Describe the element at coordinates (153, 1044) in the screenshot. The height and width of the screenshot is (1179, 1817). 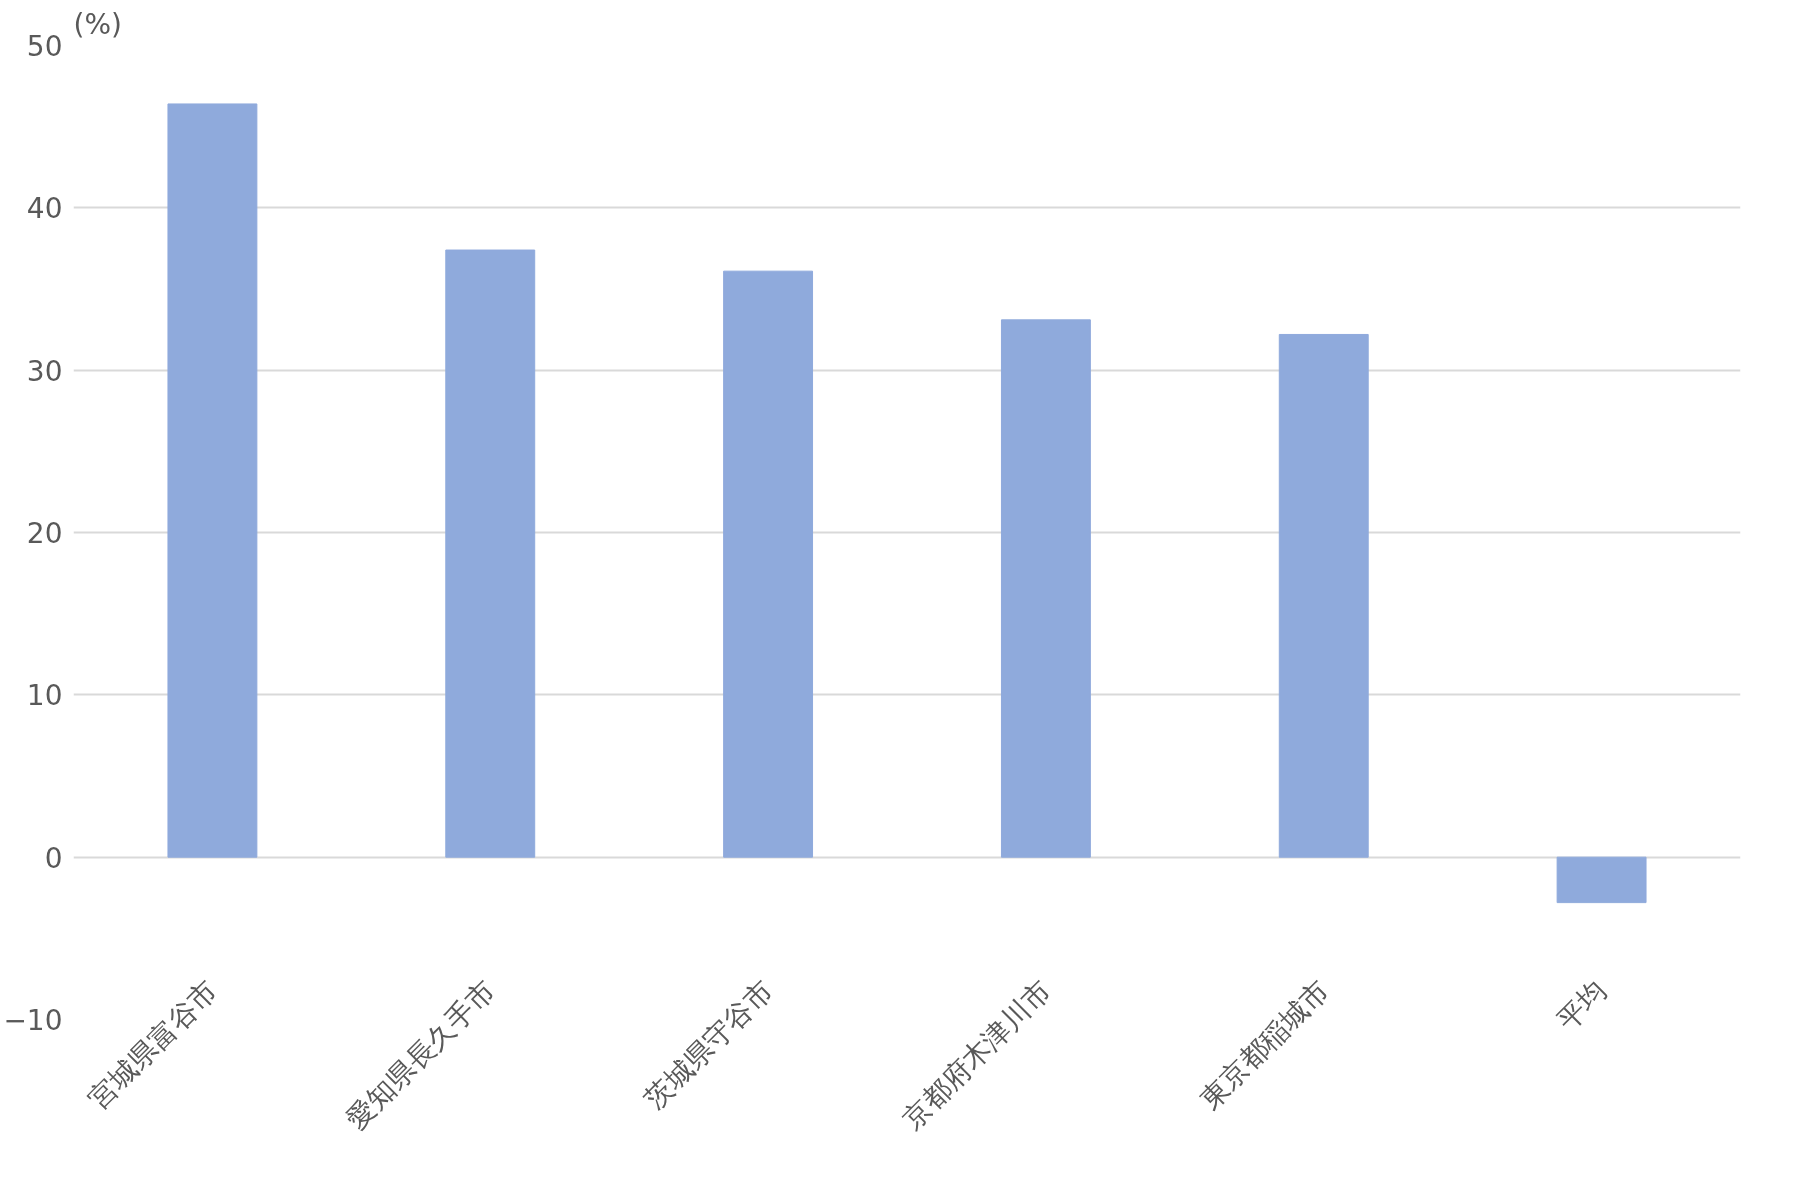
I see `x-tick-label: 宮城県富谷市` at that location.